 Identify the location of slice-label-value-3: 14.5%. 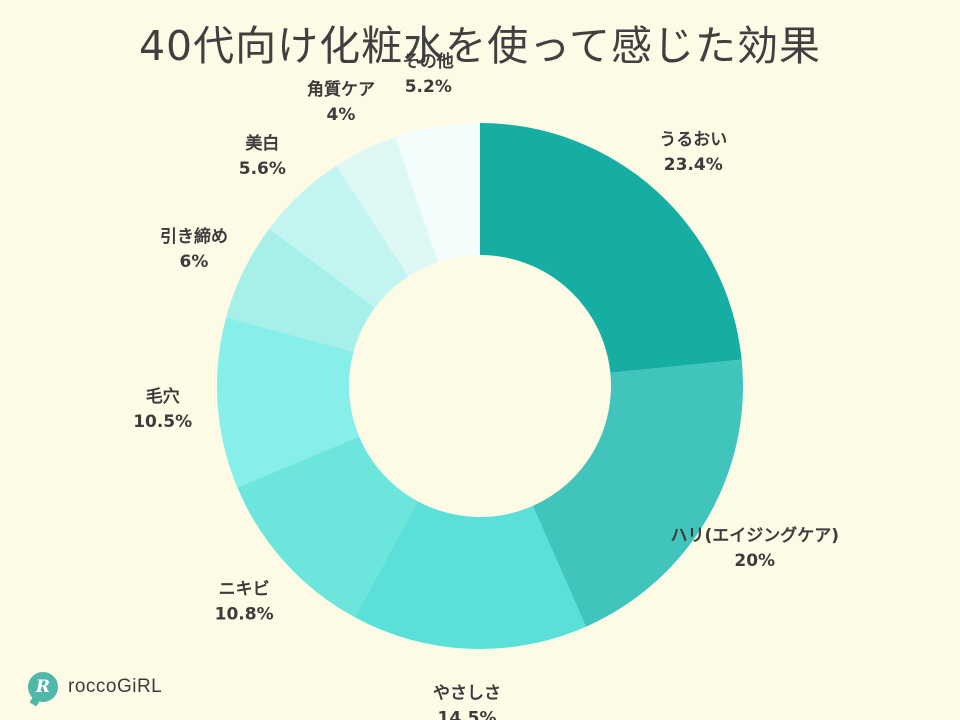
(467, 714).